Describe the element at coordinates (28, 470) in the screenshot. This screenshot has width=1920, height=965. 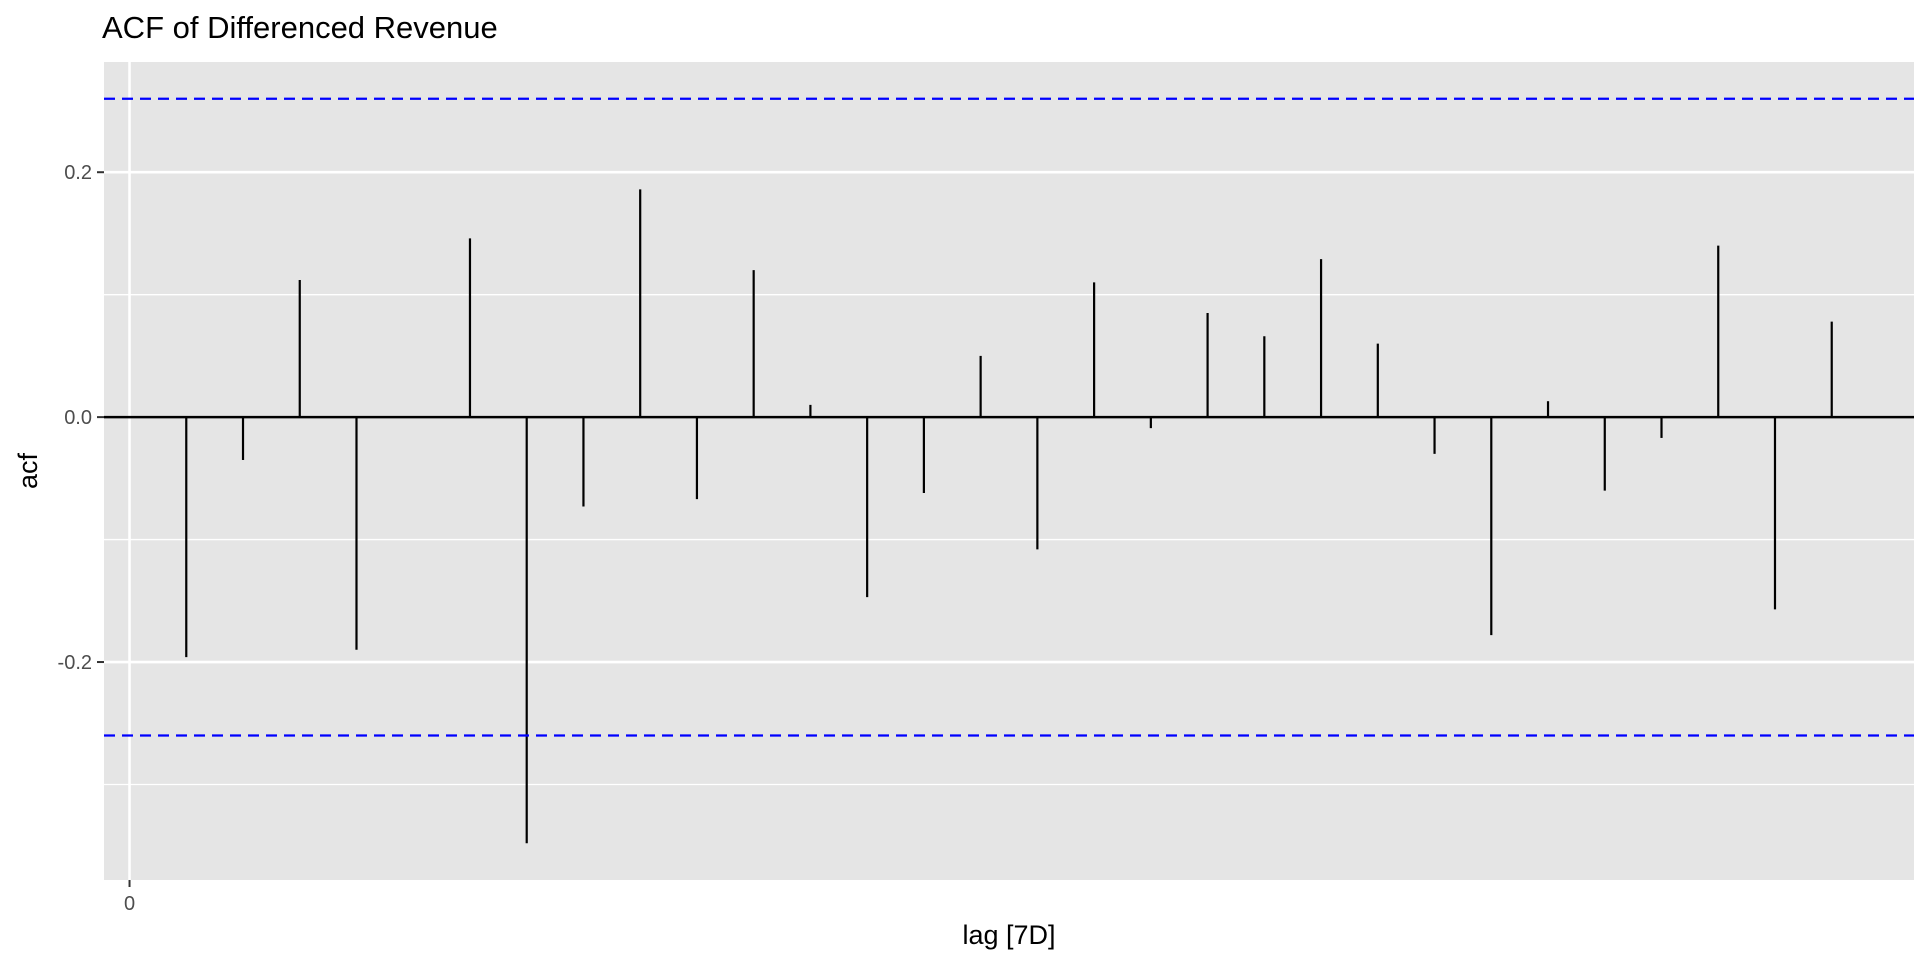
I see `y-axis-title: acf` at that location.